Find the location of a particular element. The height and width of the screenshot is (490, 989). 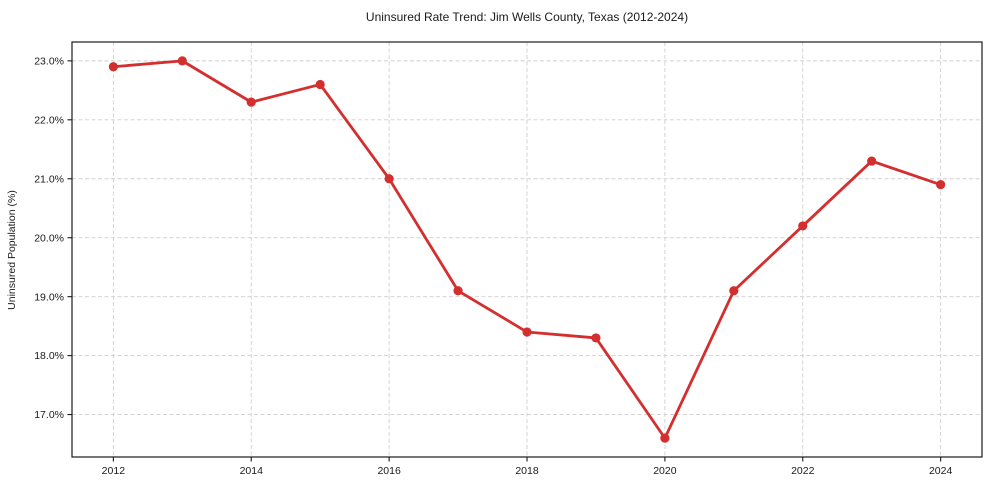

y-tick-label: 21.0% is located at coordinates (49, 179).